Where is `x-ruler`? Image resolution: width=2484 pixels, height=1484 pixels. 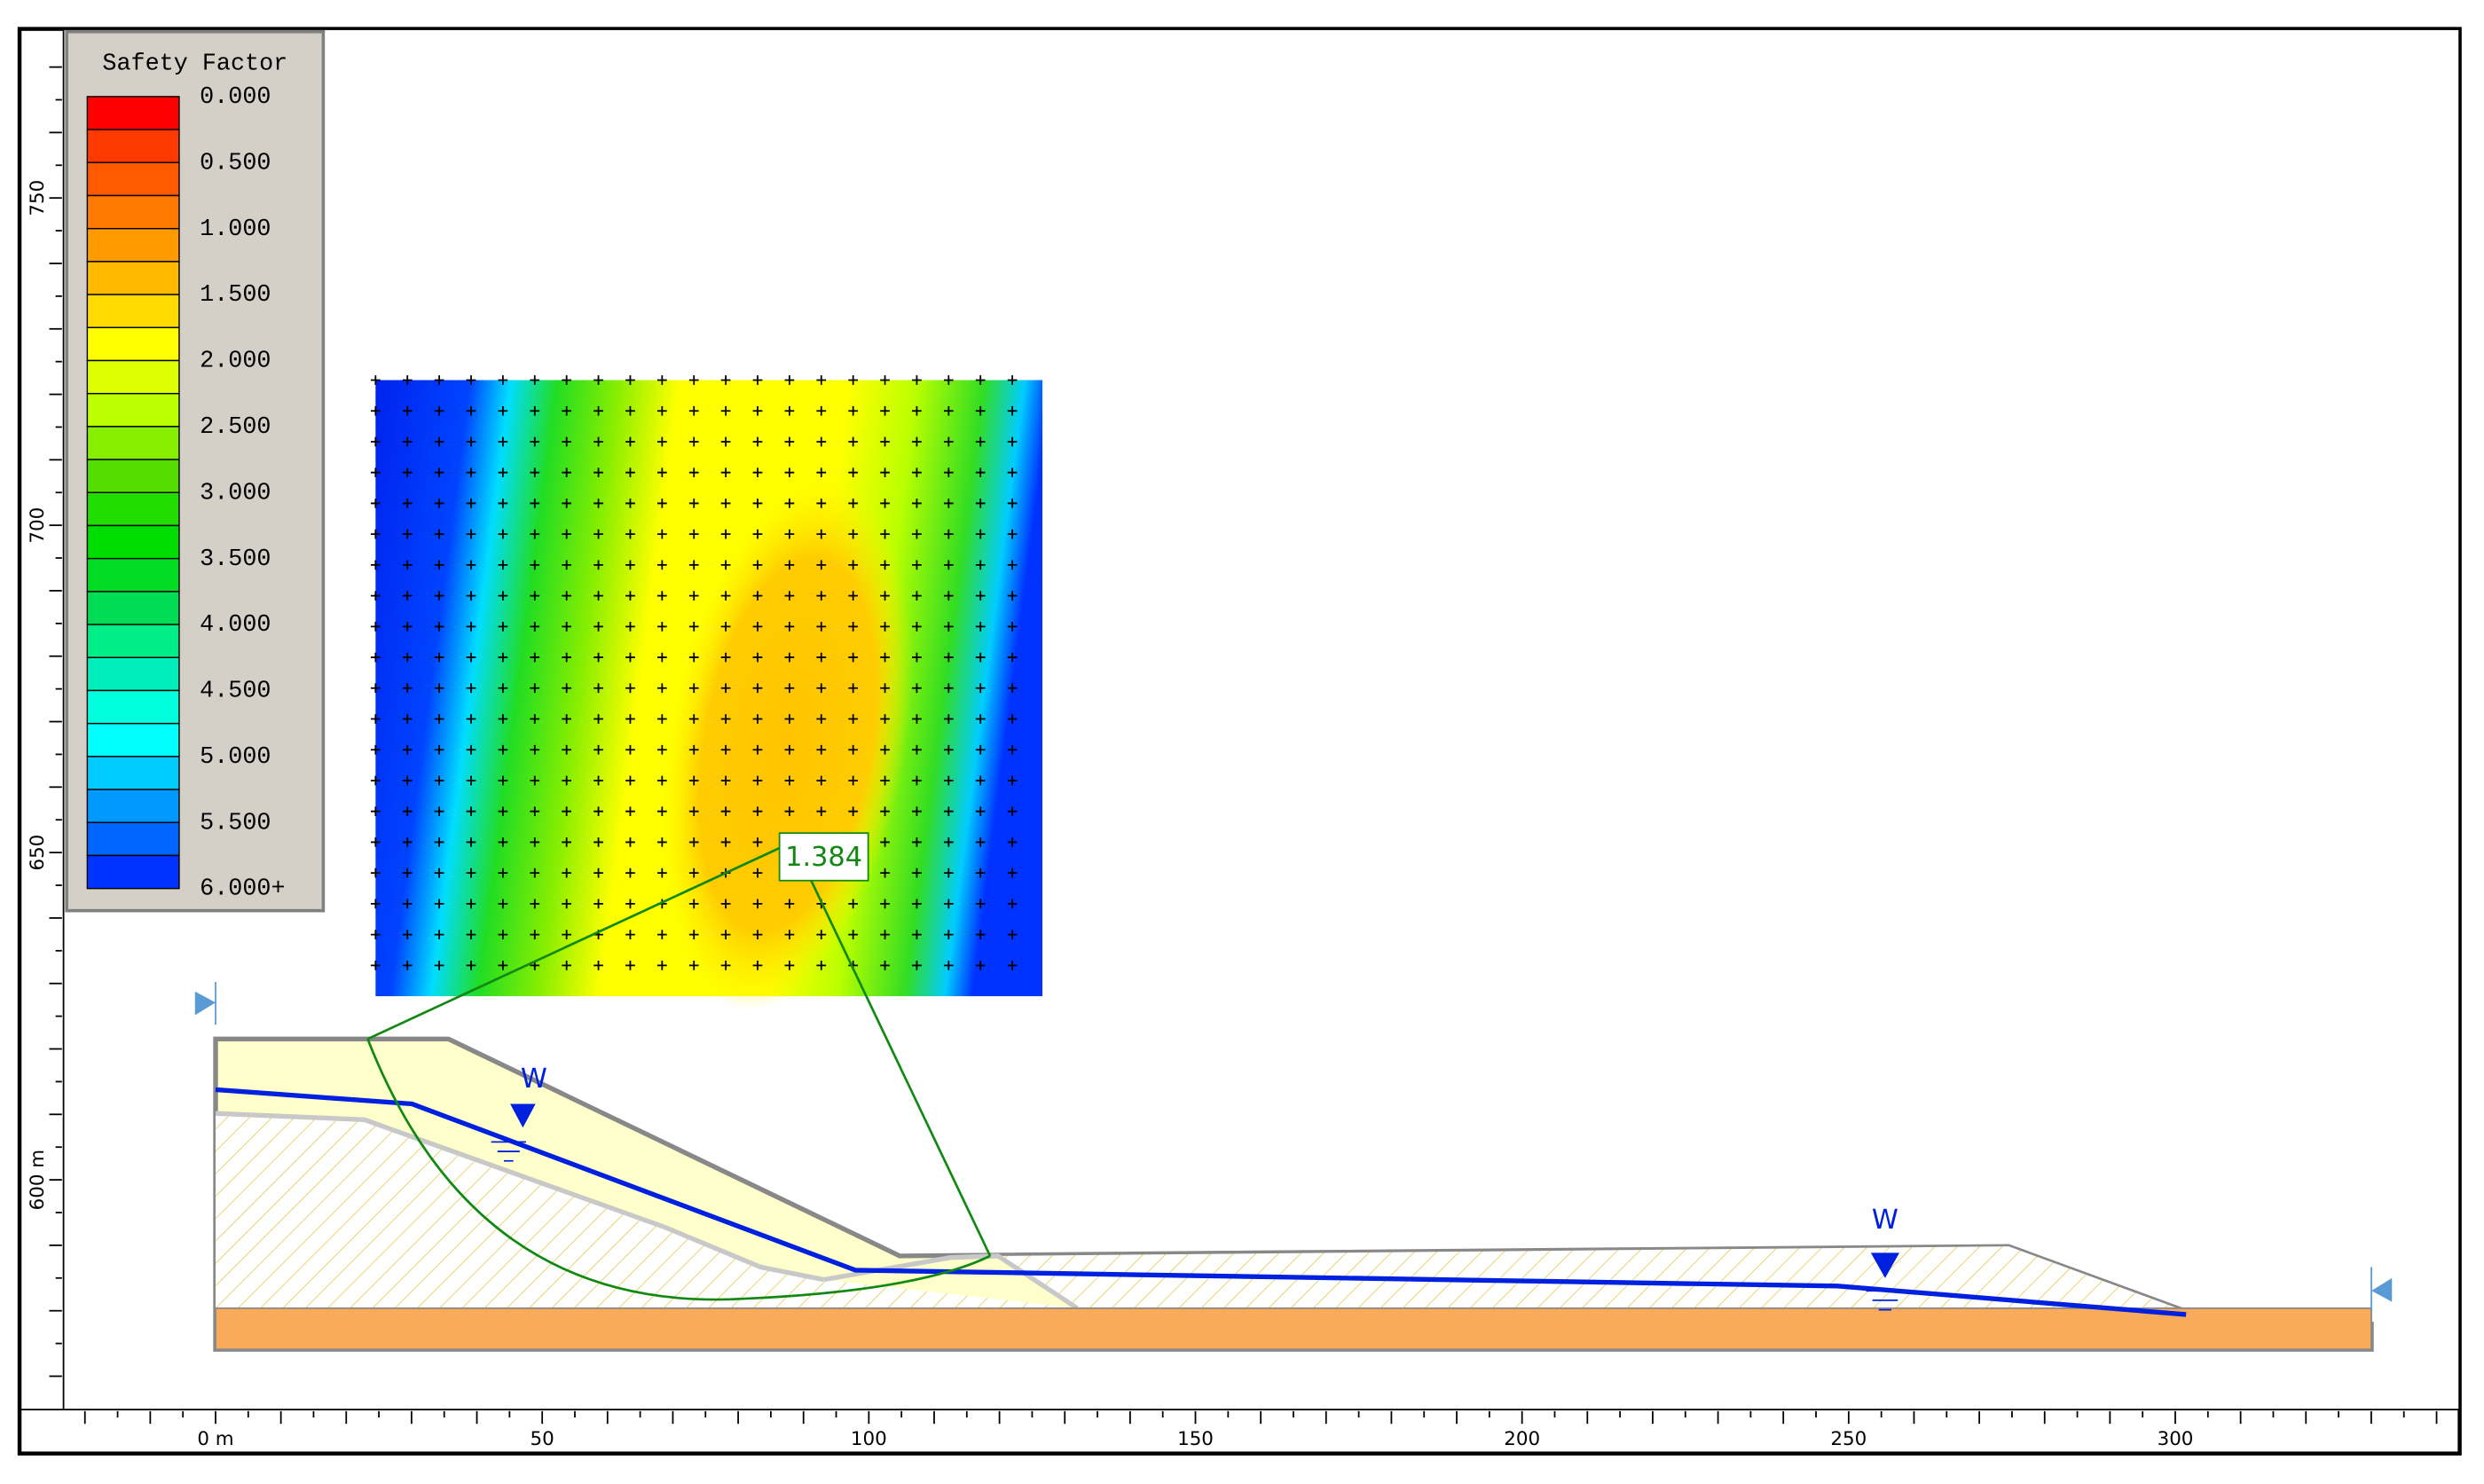 x-ruler is located at coordinates (1240, 1431).